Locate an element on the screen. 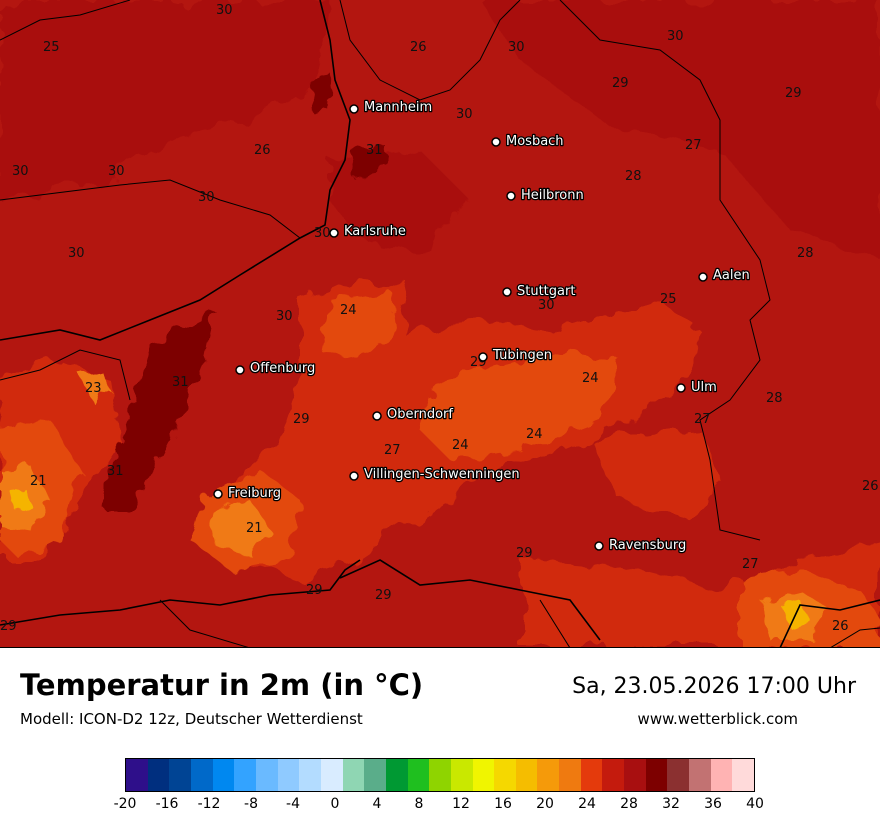 Image resolution: width=880 pixels, height=830 pixels. city-marker-heilbronn: Heilbronn is located at coordinates (545, 195).